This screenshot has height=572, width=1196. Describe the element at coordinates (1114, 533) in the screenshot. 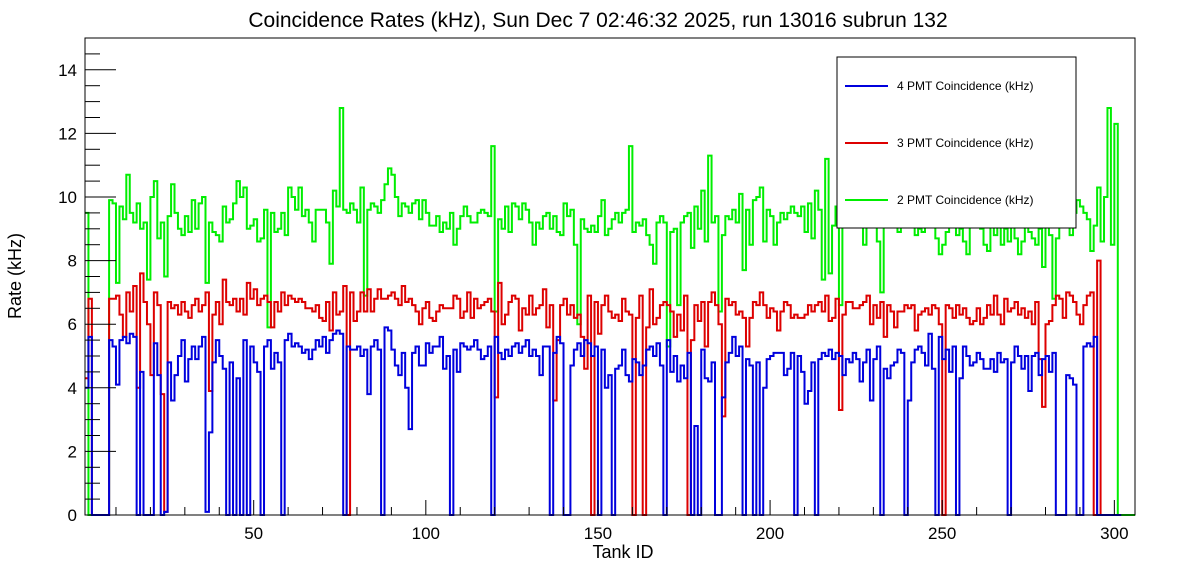

I see `x-tick-label: 300` at that location.